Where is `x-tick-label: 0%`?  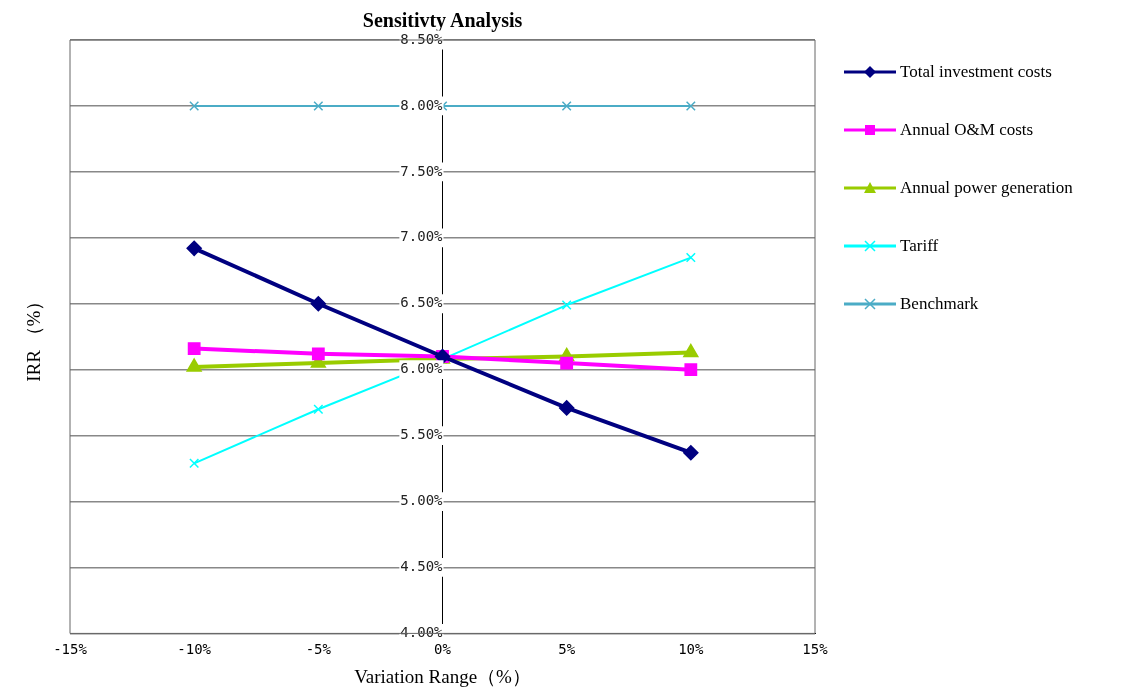 x-tick-label: 0% is located at coordinates (443, 649).